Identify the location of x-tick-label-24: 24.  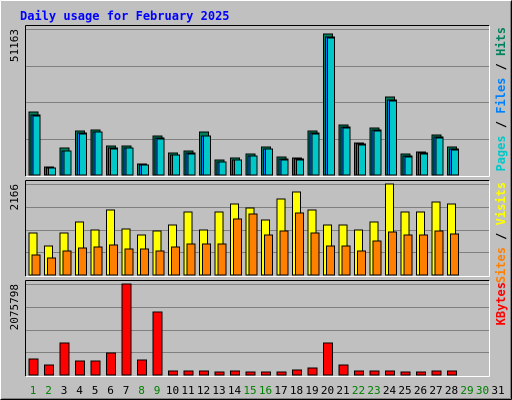
(390, 390).